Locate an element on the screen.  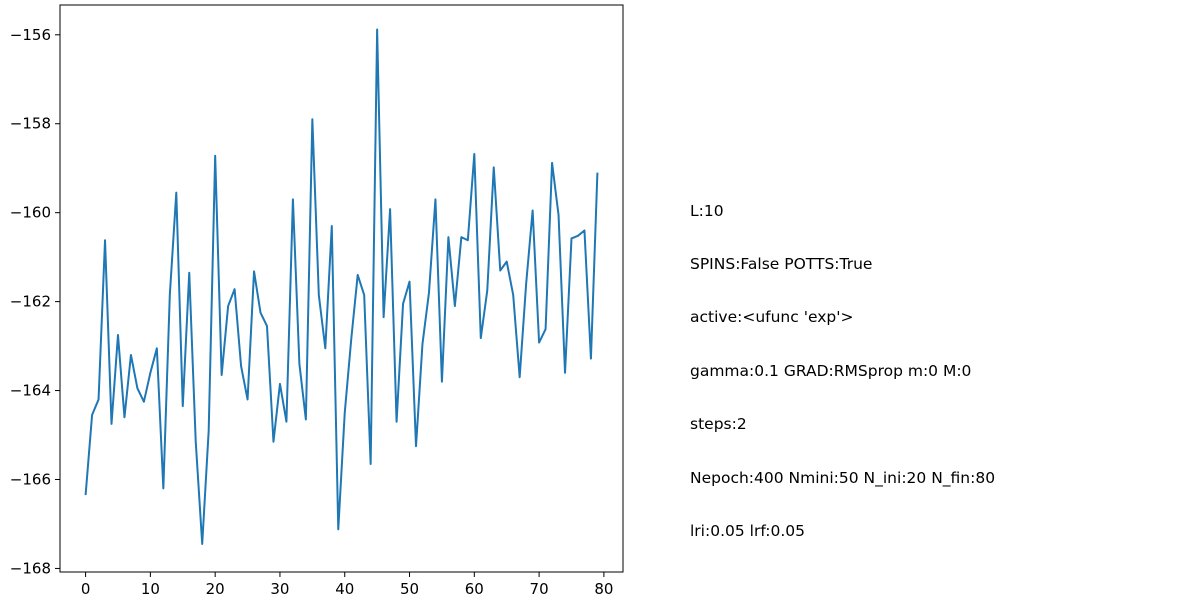
x-tick-label: 0 is located at coordinates (86, 589).